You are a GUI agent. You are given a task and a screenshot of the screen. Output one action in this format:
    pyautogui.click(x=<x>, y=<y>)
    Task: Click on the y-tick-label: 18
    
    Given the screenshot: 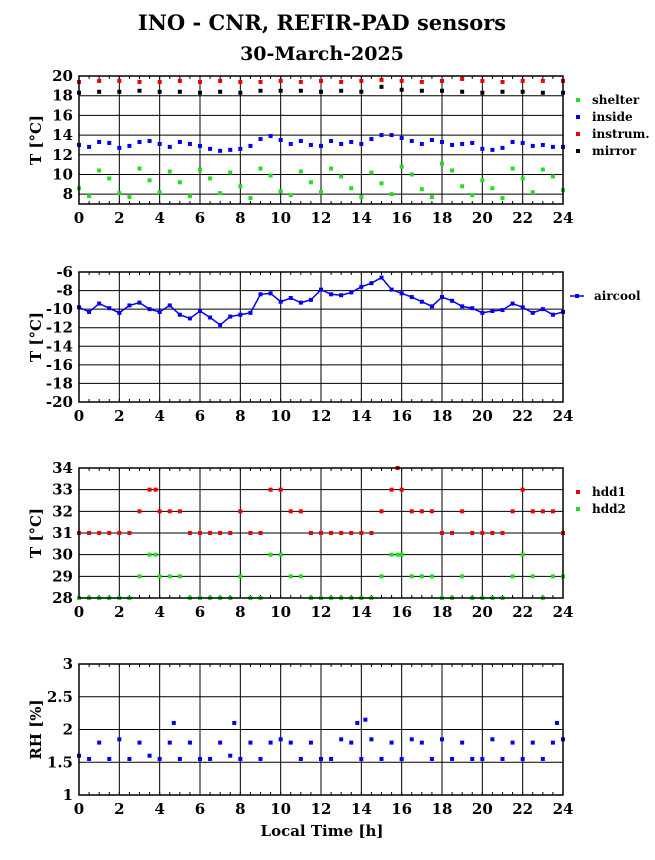 What is the action you would take?
    pyautogui.click(x=62, y=96)
    